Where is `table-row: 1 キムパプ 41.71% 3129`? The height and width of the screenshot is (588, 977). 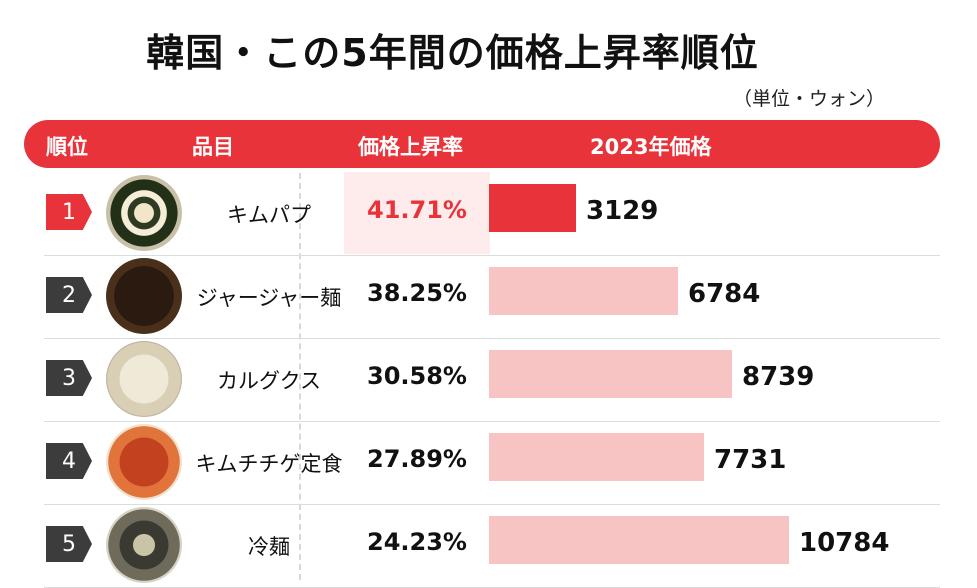 table-row: 1 キムパプ 41.71% 3129 is located at coordinates (492, 214).